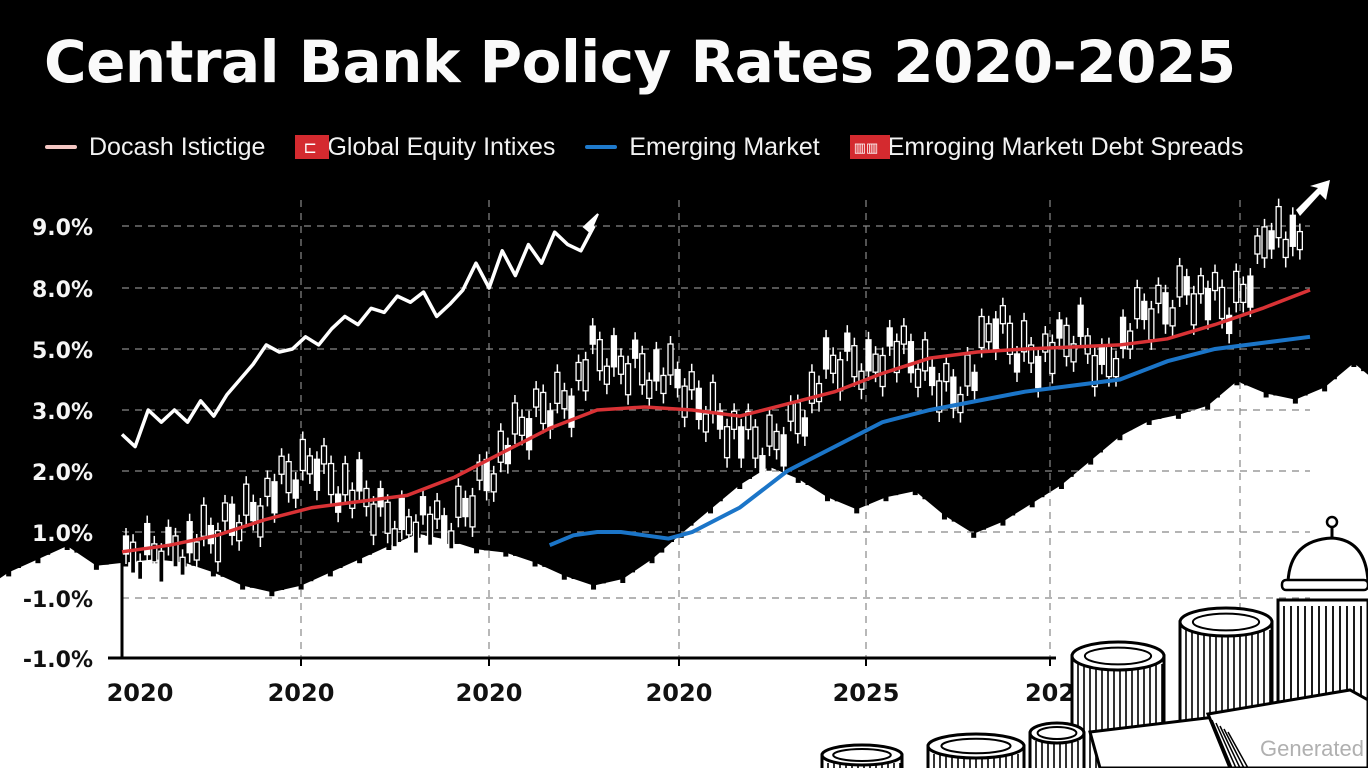  Describe the element at coordinates (1313, 198) in the screenshot. I see `big-up-arrow-icon` at that location.